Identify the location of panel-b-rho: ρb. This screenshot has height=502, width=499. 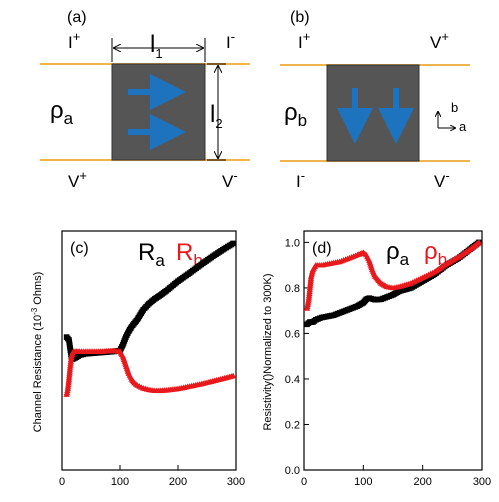
(295, 114).